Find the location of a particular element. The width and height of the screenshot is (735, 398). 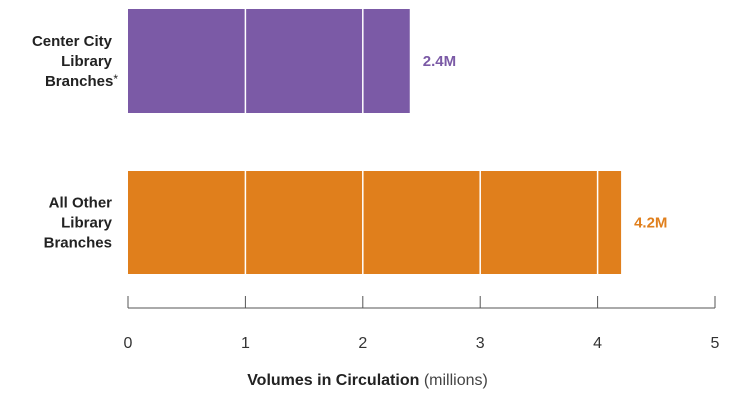

value-labels: 2.4M 4.2M is located at coordinates (545, 142).